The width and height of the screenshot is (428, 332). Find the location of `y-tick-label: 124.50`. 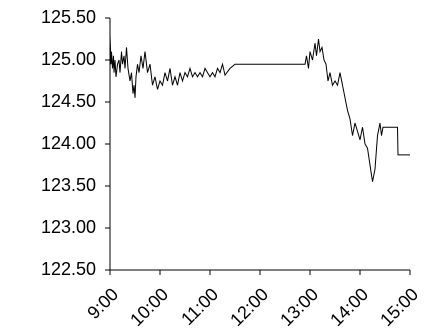

y-tick-label: 124.50 is located at coordinates (68, 101).